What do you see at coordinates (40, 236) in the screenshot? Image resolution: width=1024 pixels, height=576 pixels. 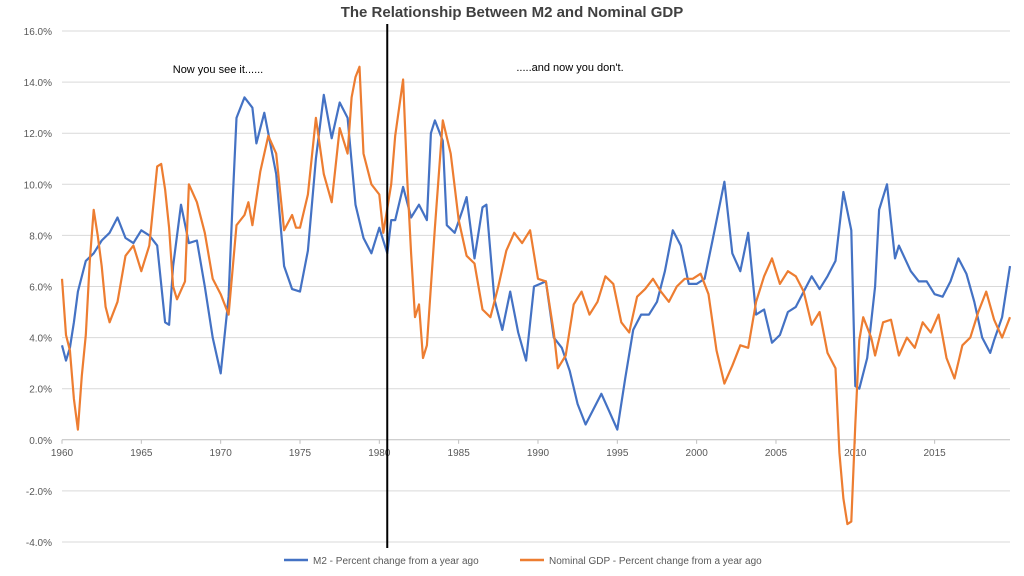 I see `y-tick-label: 8.0%` at bounding box center [40, 236].